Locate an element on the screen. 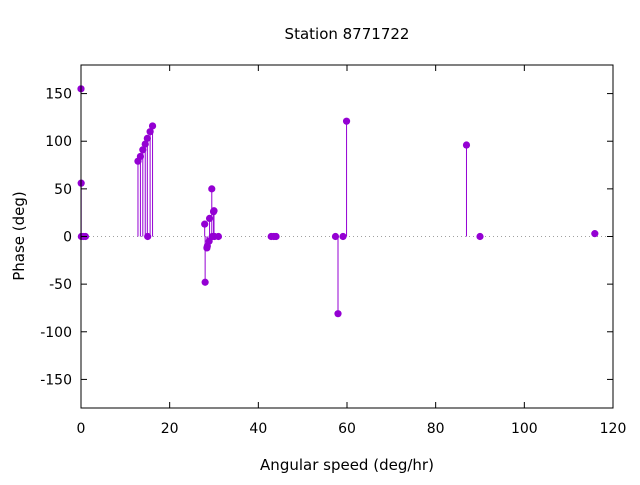 The height and width of the screenshot is (485, 640). y-tick-label: 150 is located at coordinates (58, 95).